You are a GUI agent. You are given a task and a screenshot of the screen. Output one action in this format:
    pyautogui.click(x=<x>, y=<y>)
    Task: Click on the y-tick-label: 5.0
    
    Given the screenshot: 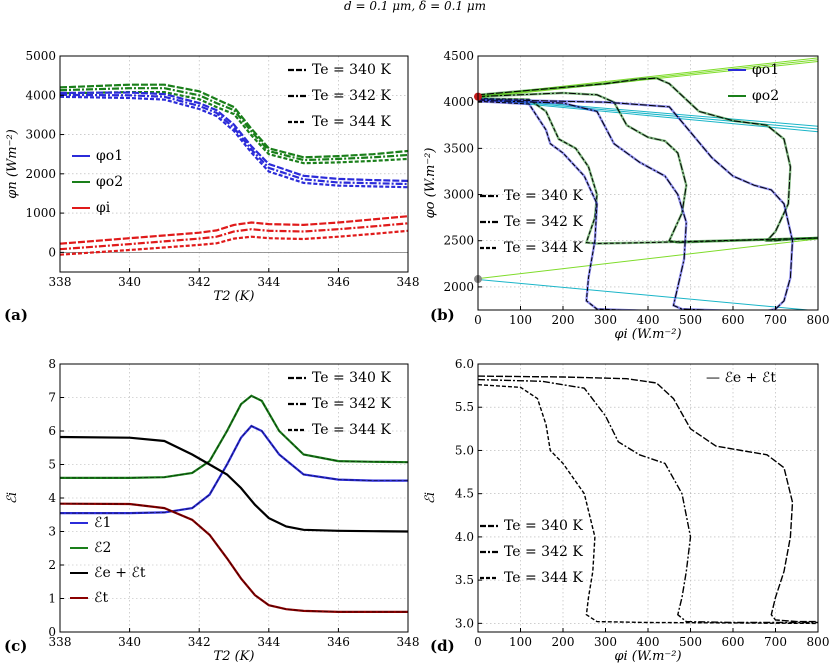 What is the action you would take?
    pyautogui.click(x=464, y=450)
    